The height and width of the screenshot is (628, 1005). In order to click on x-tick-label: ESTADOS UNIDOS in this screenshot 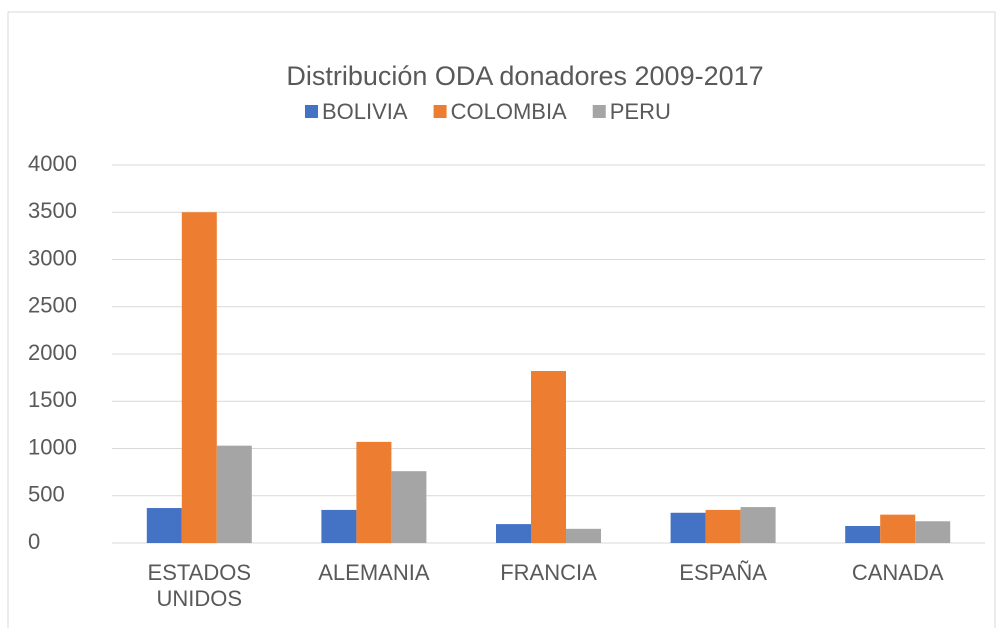, I will do `click(199, 585)`.